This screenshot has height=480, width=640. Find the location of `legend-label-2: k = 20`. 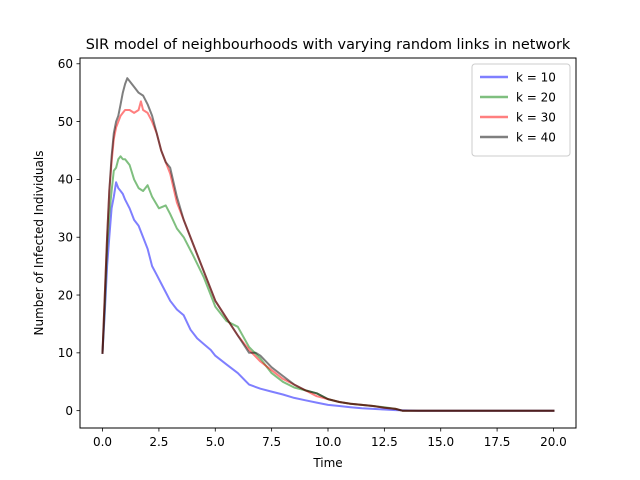

legend-label-2: k = 20 is located at coordinates (536, 97).